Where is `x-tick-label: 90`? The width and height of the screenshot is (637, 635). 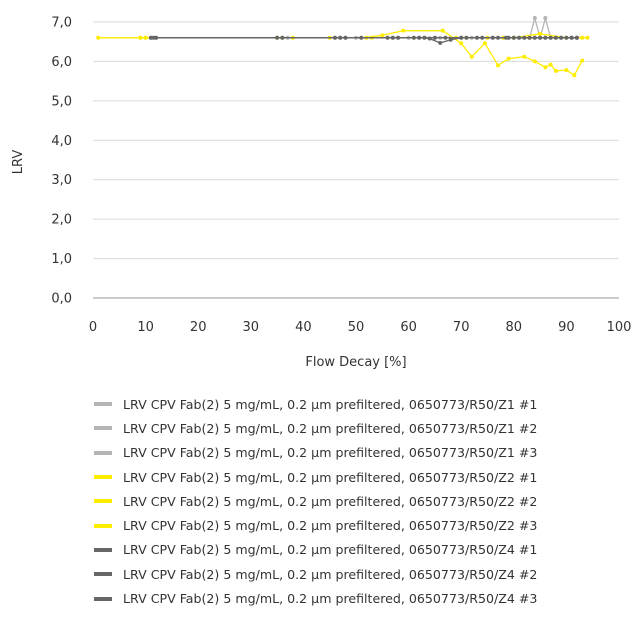 x-tick-label: 90 is located at coordinates (566, 327).